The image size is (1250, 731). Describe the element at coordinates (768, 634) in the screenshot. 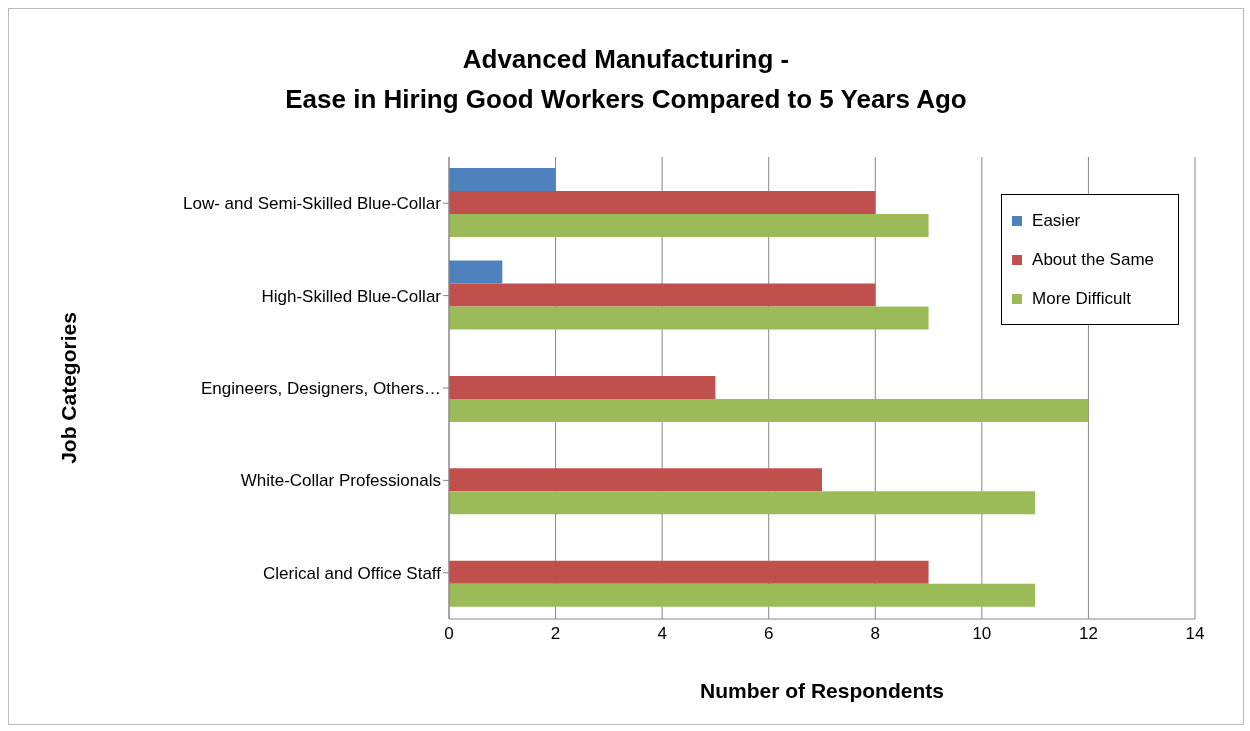

I see `x-tick-label: 6` at that location.